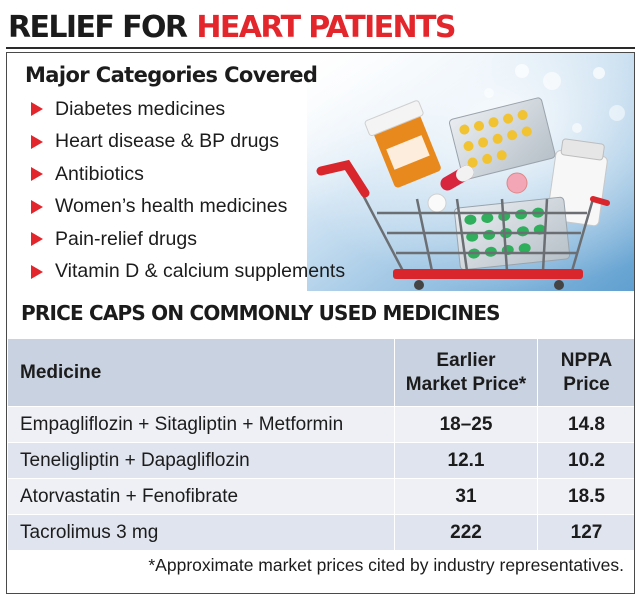 This screenshot has width=635, height=596. Describe the element at coordinates (171, 75) in the screenshot. I see `categories-title: Major Categories Covered` at that location.